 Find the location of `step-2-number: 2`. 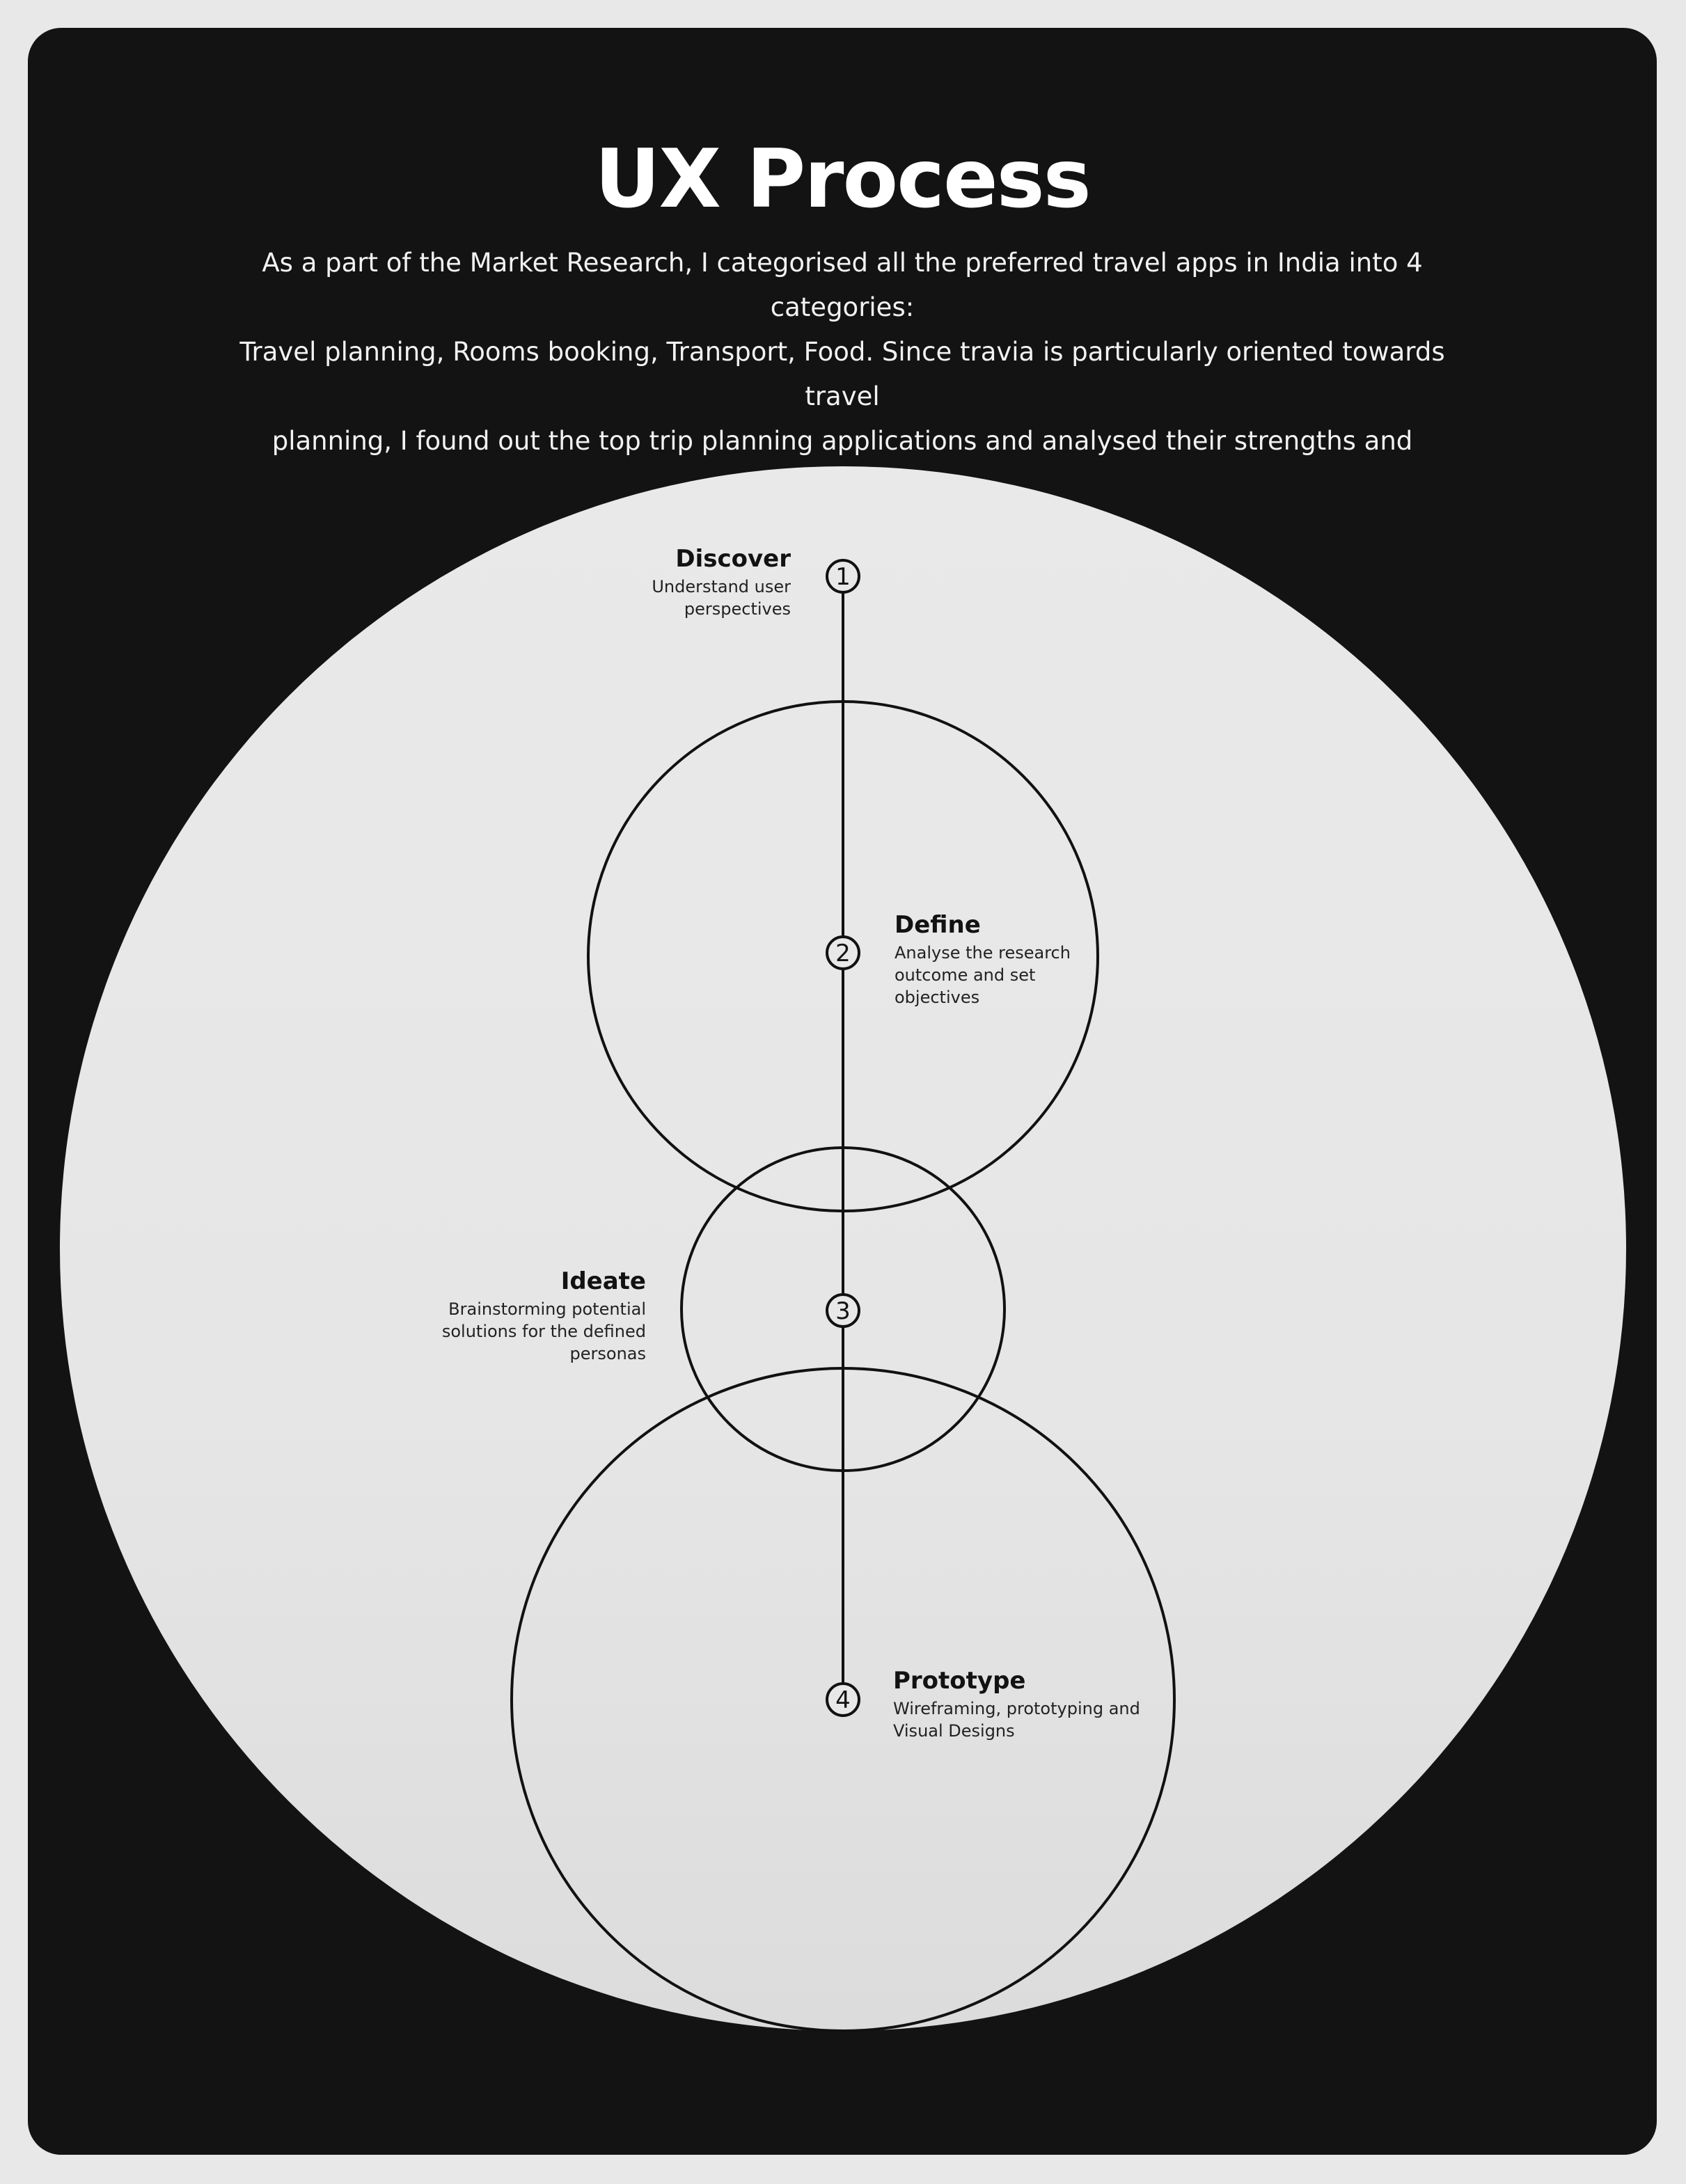

step-2-number: 2 is located at coordinates (843, 953).